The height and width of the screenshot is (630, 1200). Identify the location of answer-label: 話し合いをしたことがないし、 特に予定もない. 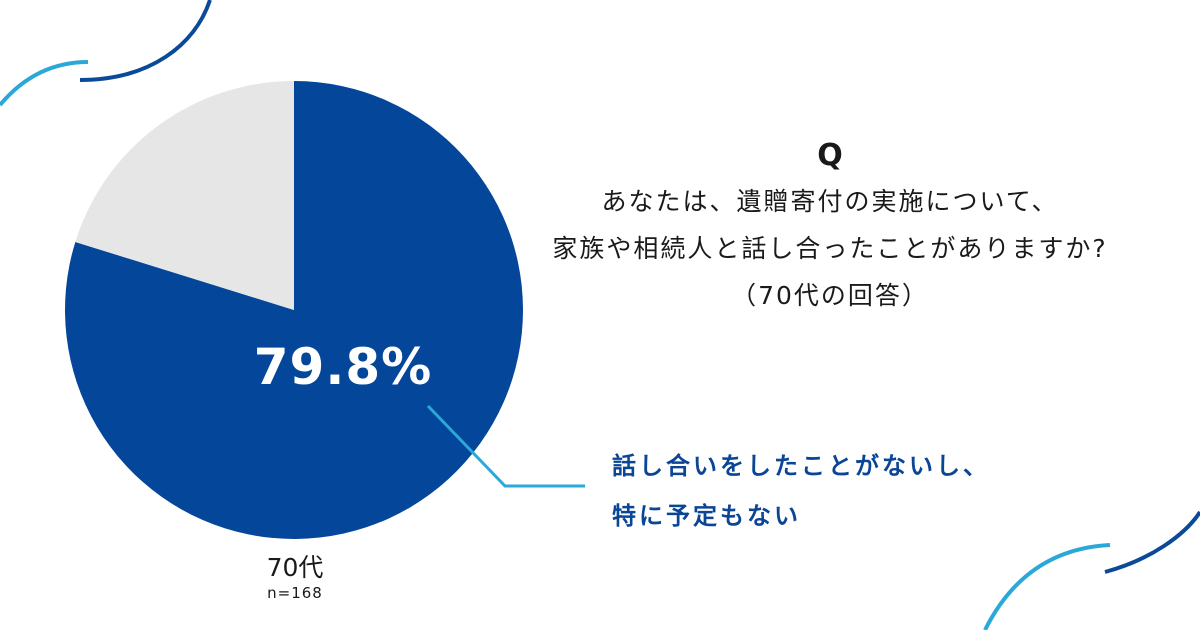
(872, 491).